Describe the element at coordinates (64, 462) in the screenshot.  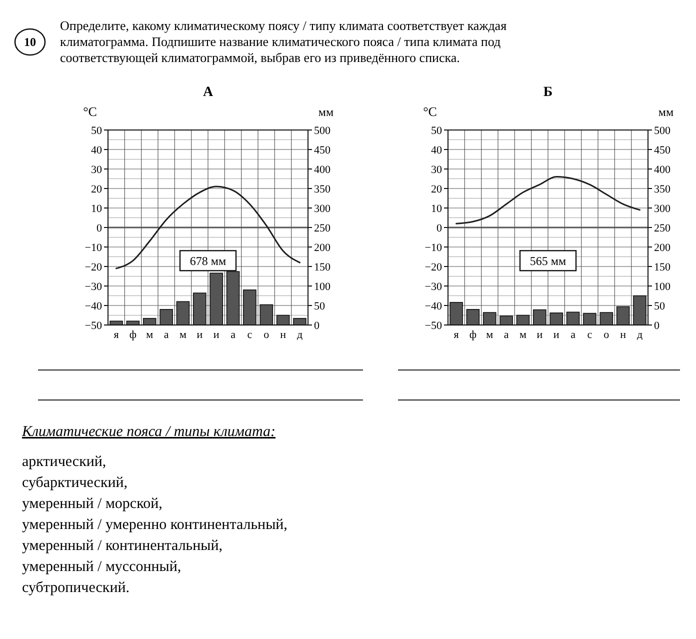
I see `text: арктический,` at that location.